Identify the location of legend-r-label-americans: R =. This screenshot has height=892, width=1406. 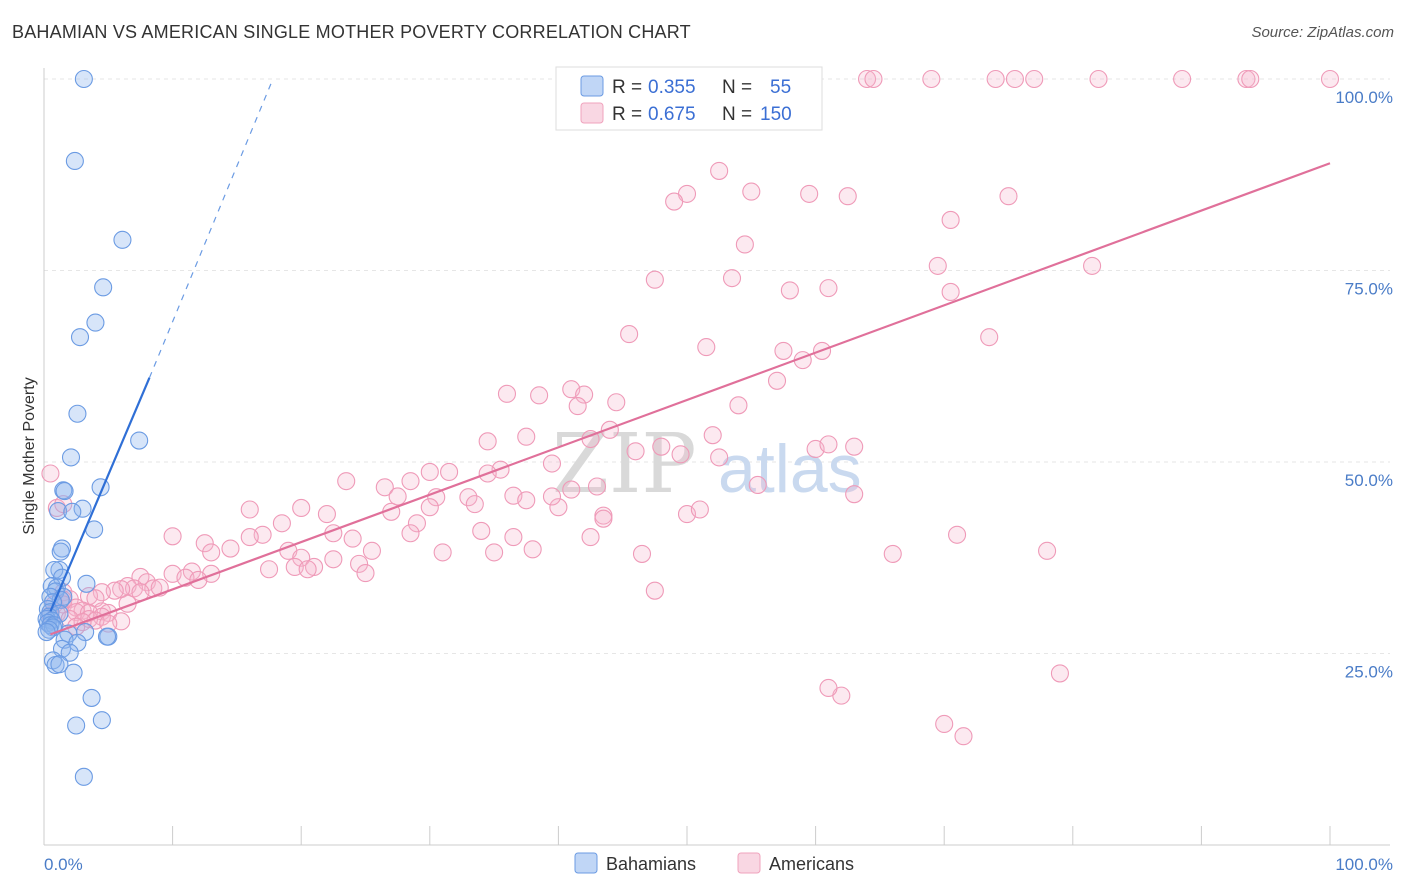
(627, 114).